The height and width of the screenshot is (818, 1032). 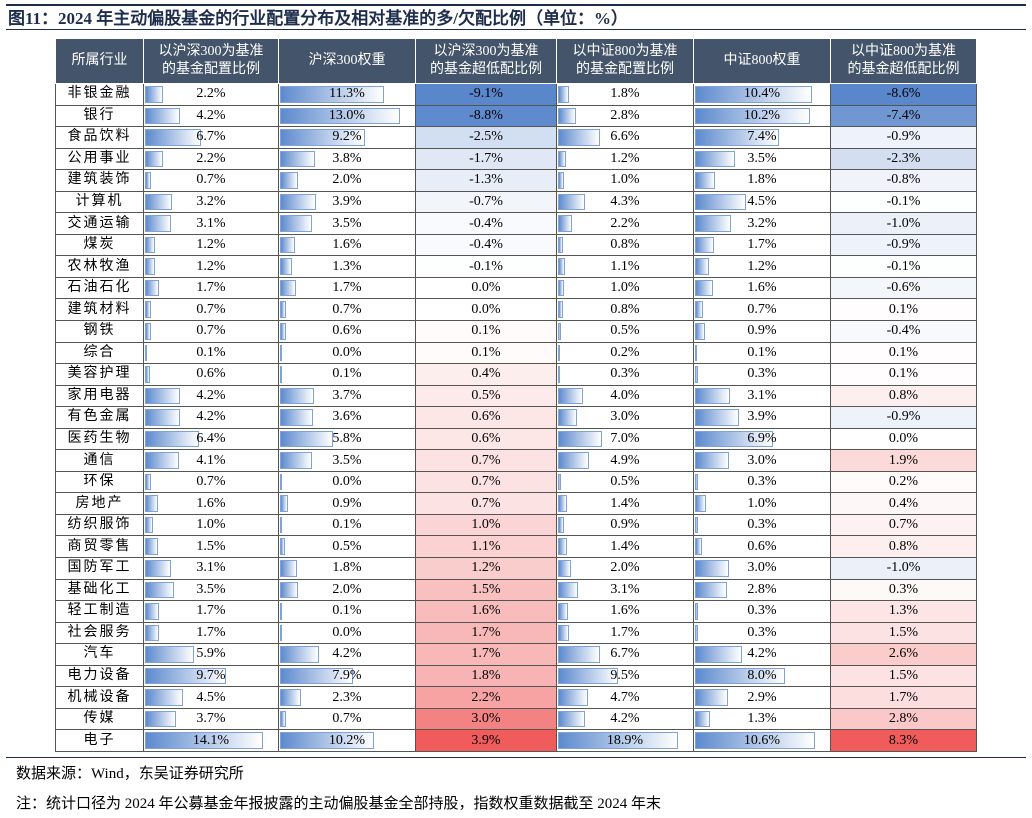 I want to click on value-cell: 6.4%, so click(x=211, y=439).